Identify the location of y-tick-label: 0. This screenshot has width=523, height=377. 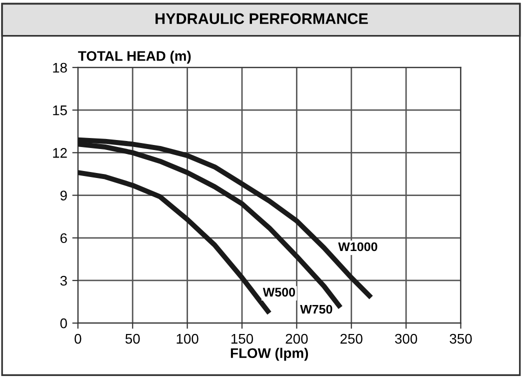
(63, 323).